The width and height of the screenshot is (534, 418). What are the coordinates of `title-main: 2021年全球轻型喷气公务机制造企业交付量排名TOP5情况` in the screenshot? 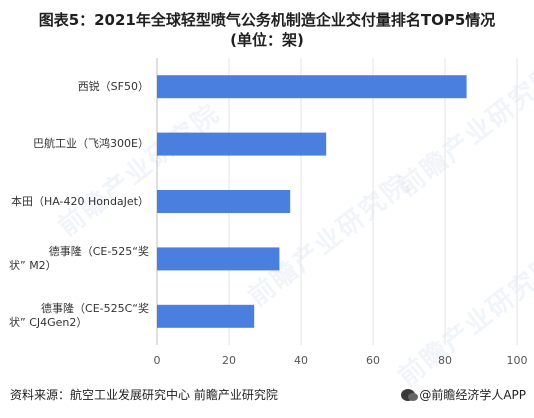 It's located at (295, 20).